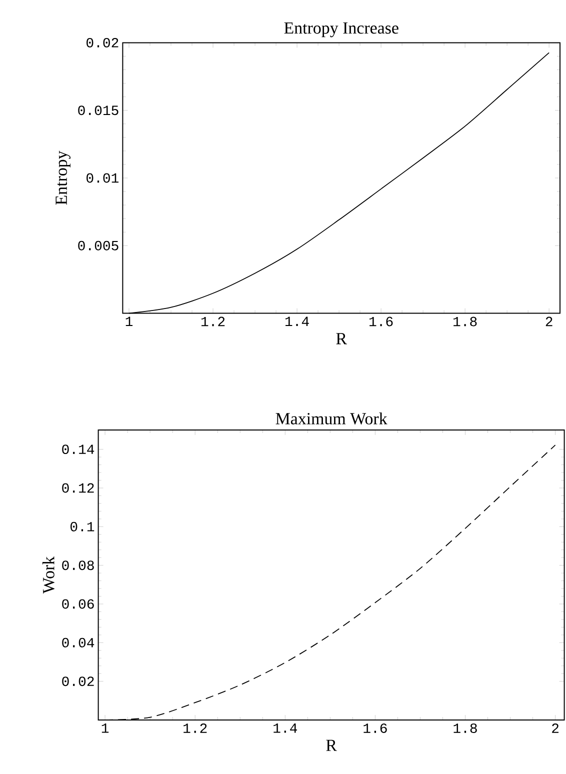  Describe the element at coordinates (78, 449) in the screenshot. I see `y-tick-label: 0.14` at that location.